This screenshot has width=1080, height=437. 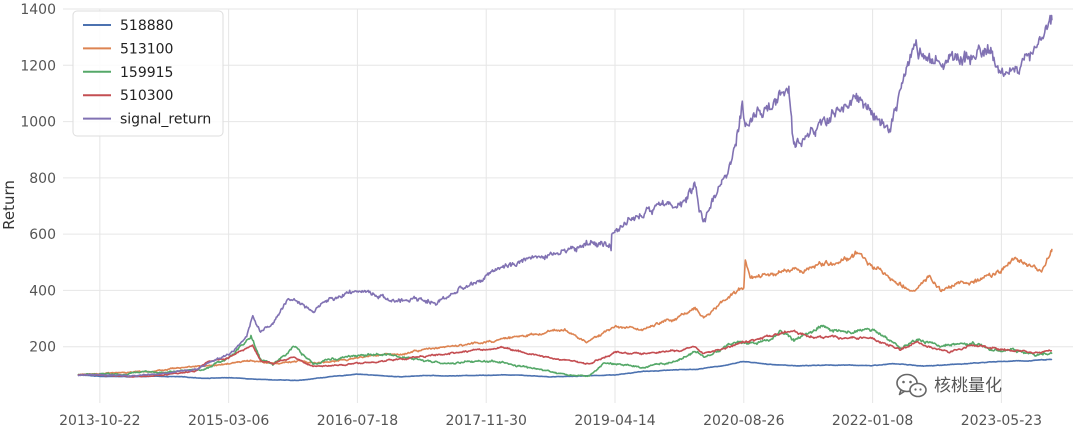 What do you see at coordinates (1001, 421) in the screenshot?
I see `x-tick-label: 2023-05-23` at bounding box center [1001, 421].